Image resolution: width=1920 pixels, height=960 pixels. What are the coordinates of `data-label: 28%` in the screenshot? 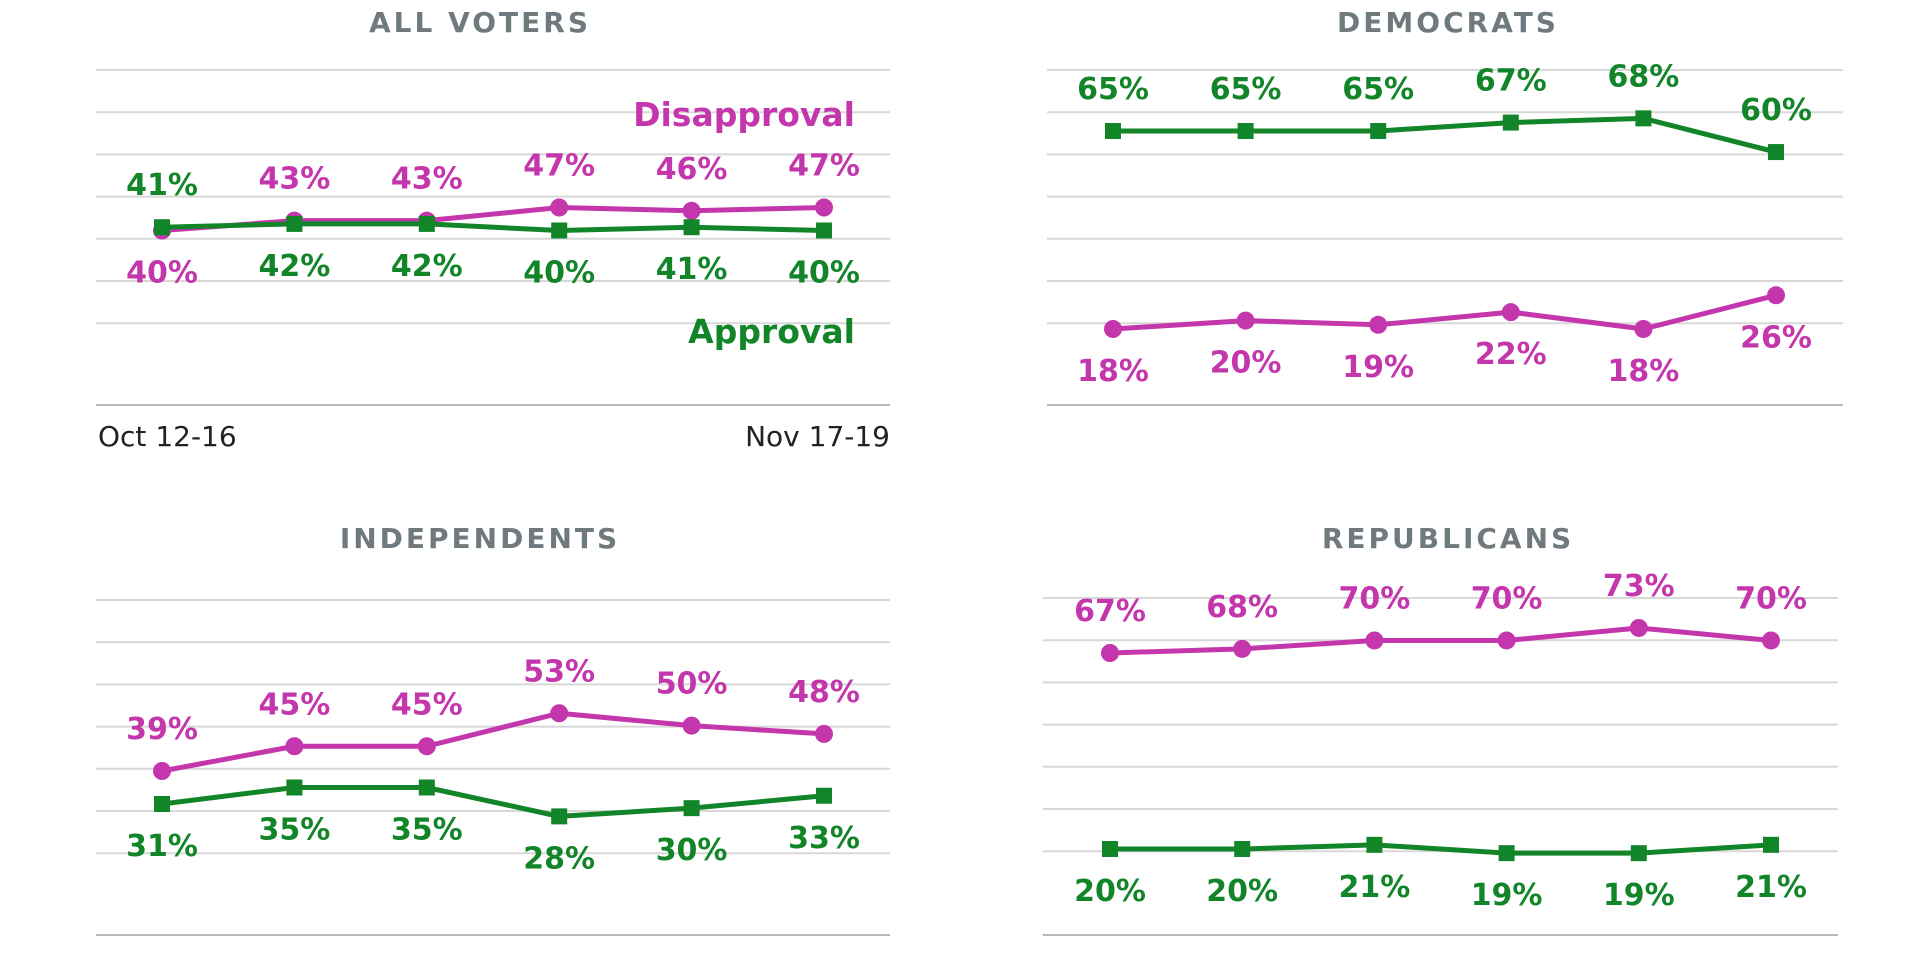 It's located at (559, 858).